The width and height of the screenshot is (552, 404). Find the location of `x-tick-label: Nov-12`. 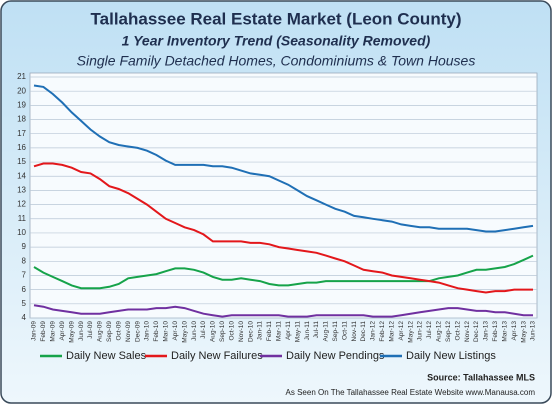

x-tick-label: Nov-12 is located at coordinates (467, 331).